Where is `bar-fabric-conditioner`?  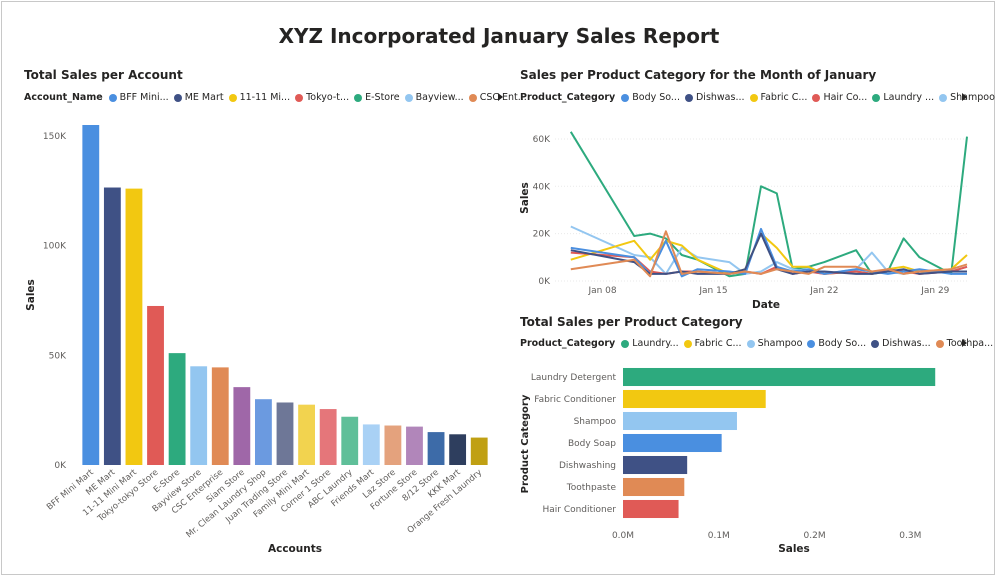
bar-fabric-conditioner is located at coordinates (694, 399).